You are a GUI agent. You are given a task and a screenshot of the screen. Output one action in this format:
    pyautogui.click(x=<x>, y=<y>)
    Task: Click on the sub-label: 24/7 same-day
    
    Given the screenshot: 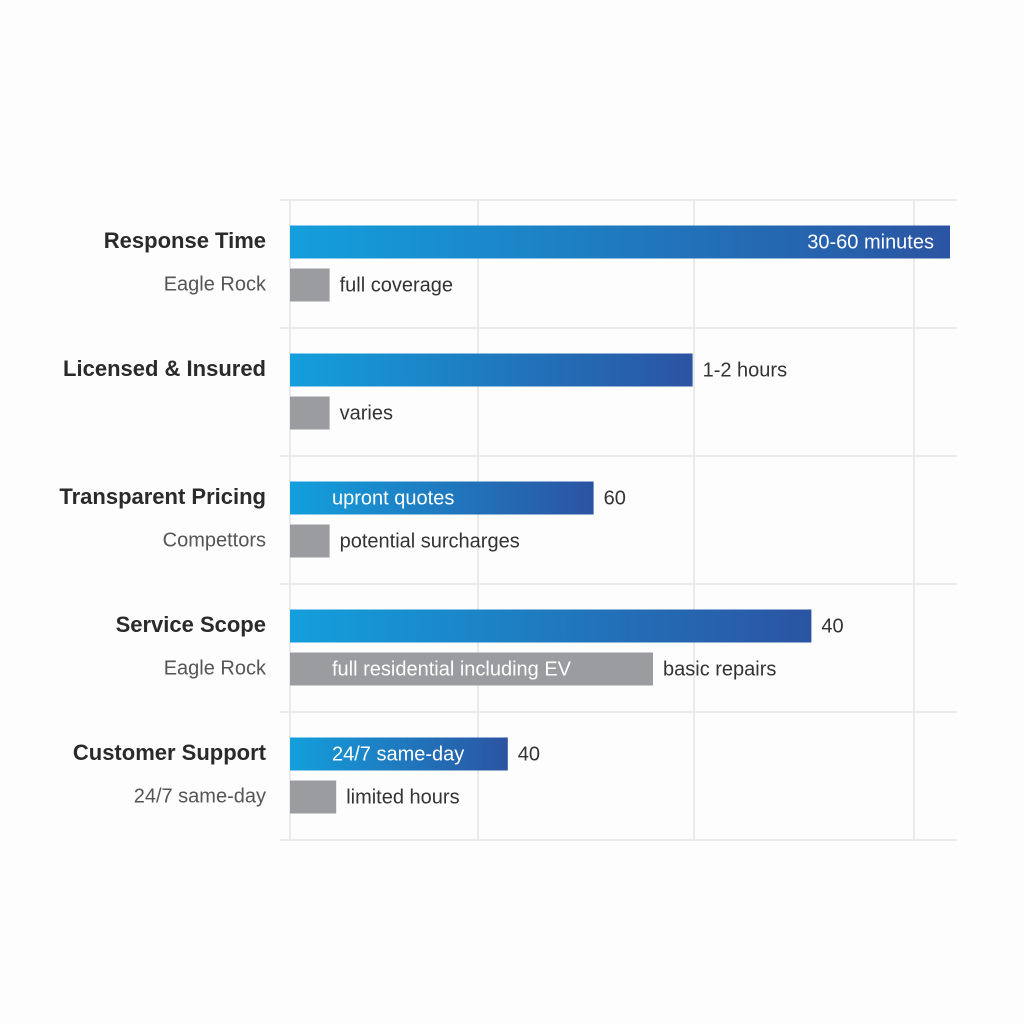 What is the action you would take?
    pyautogui.click(x=200, y=796)
    